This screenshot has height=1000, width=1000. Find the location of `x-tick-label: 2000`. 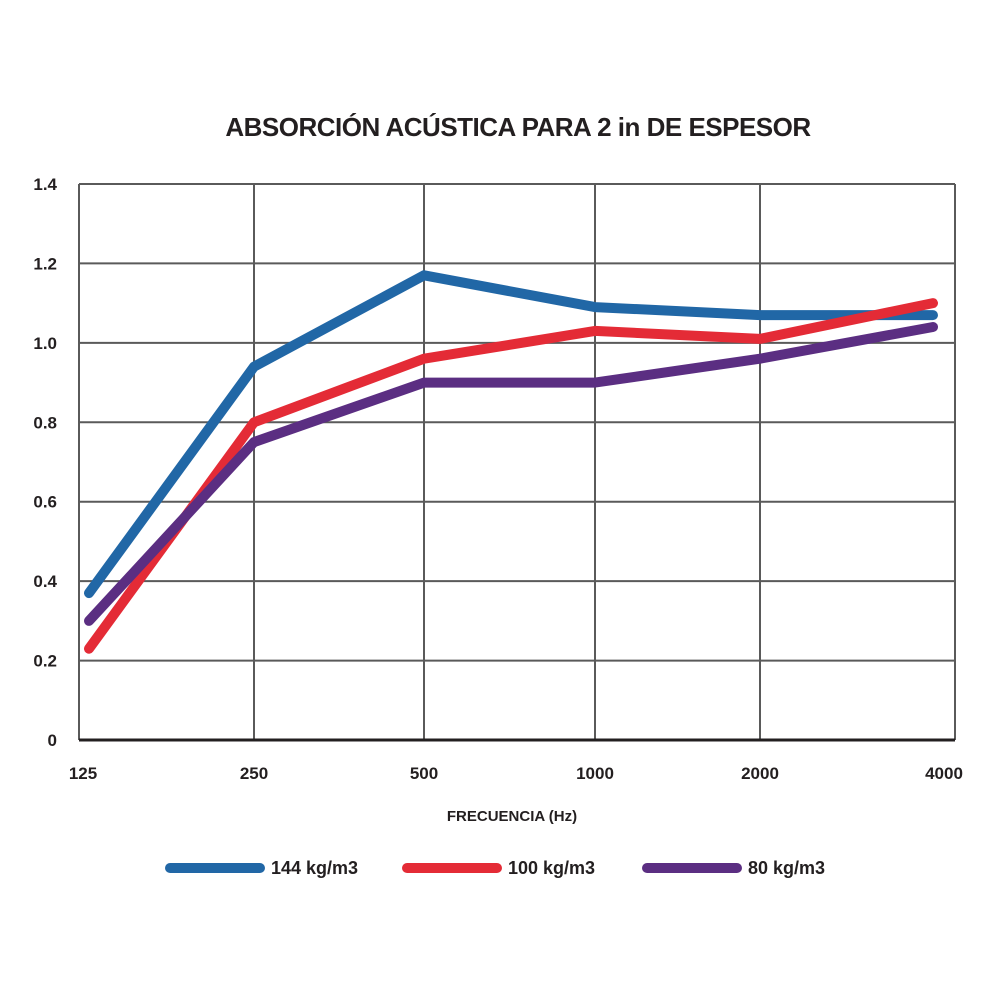

x-tick-label: 2000 is located at coordinates (760, 773).